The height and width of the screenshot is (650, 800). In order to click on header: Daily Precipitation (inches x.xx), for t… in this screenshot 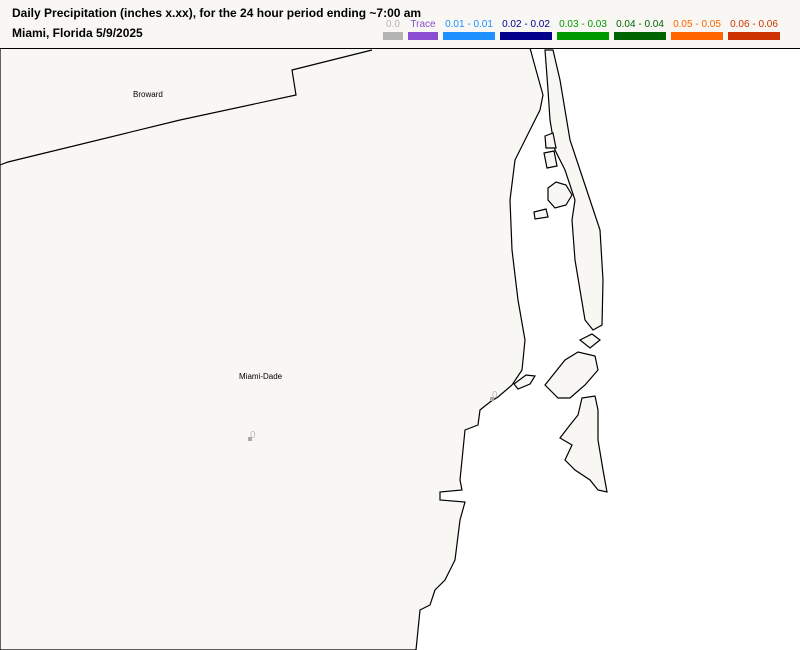, I will do `click(400, 24)`.